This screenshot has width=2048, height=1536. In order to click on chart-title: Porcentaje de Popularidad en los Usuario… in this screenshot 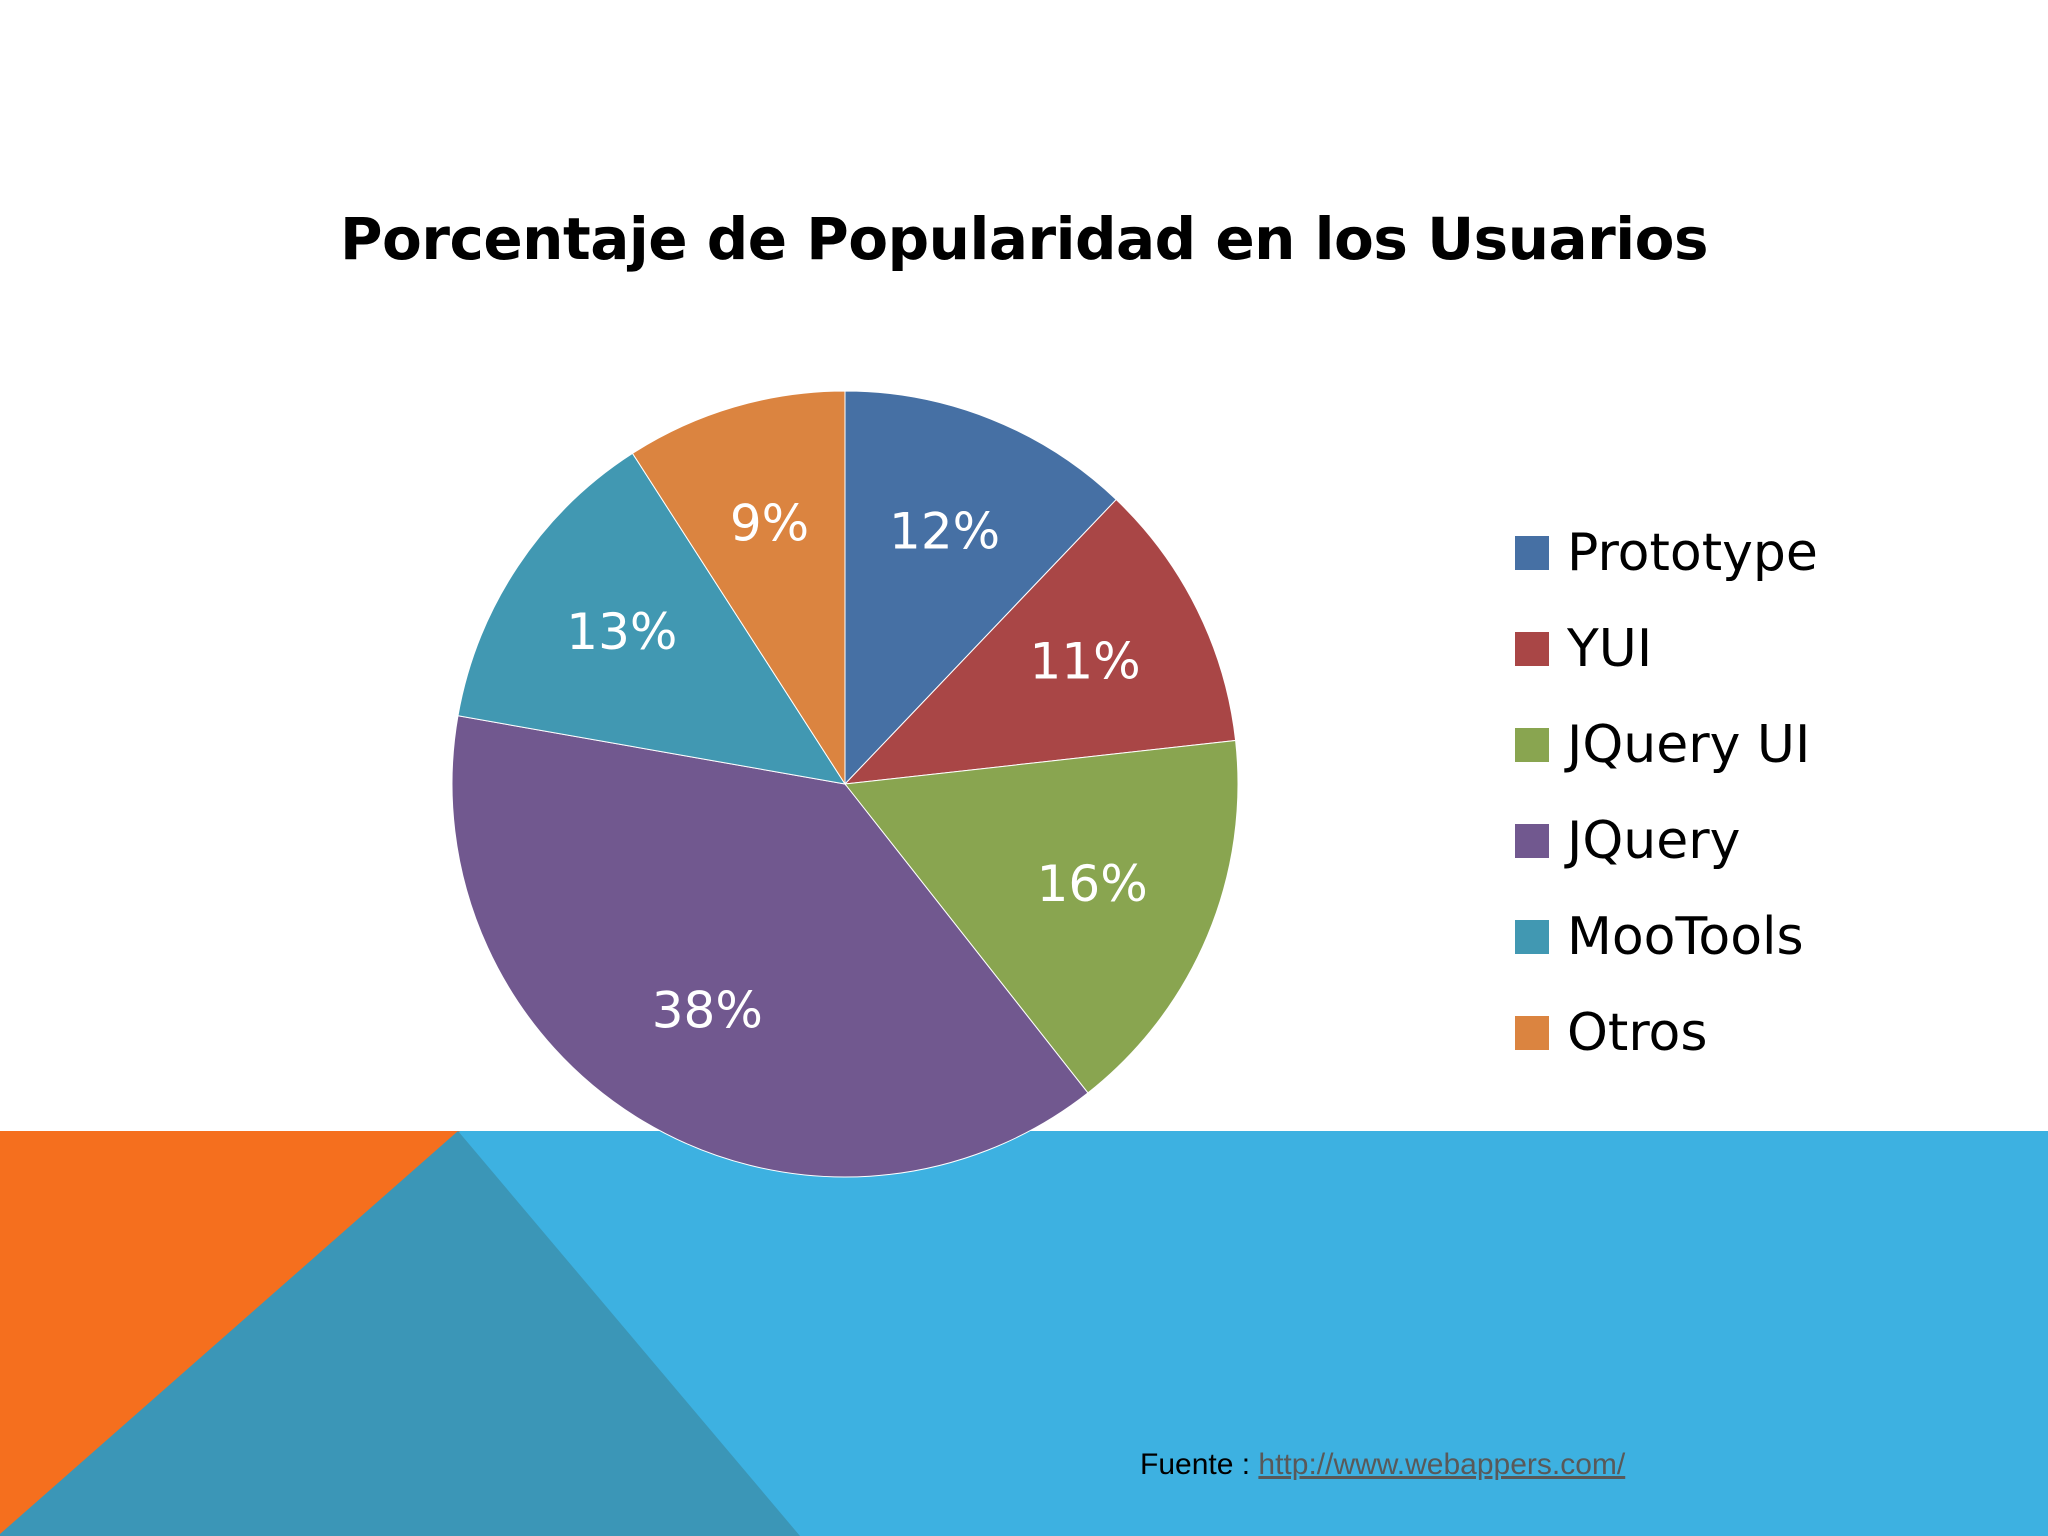, I will do `click(1024, 239)`.